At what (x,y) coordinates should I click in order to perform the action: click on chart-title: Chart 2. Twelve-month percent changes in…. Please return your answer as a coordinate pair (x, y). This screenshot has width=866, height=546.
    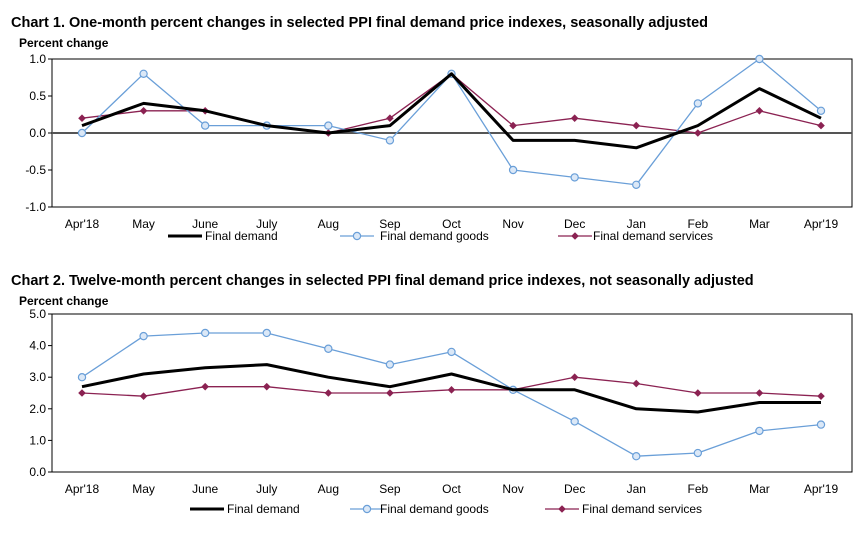
    Looking at the image, I should click on (382, 281).